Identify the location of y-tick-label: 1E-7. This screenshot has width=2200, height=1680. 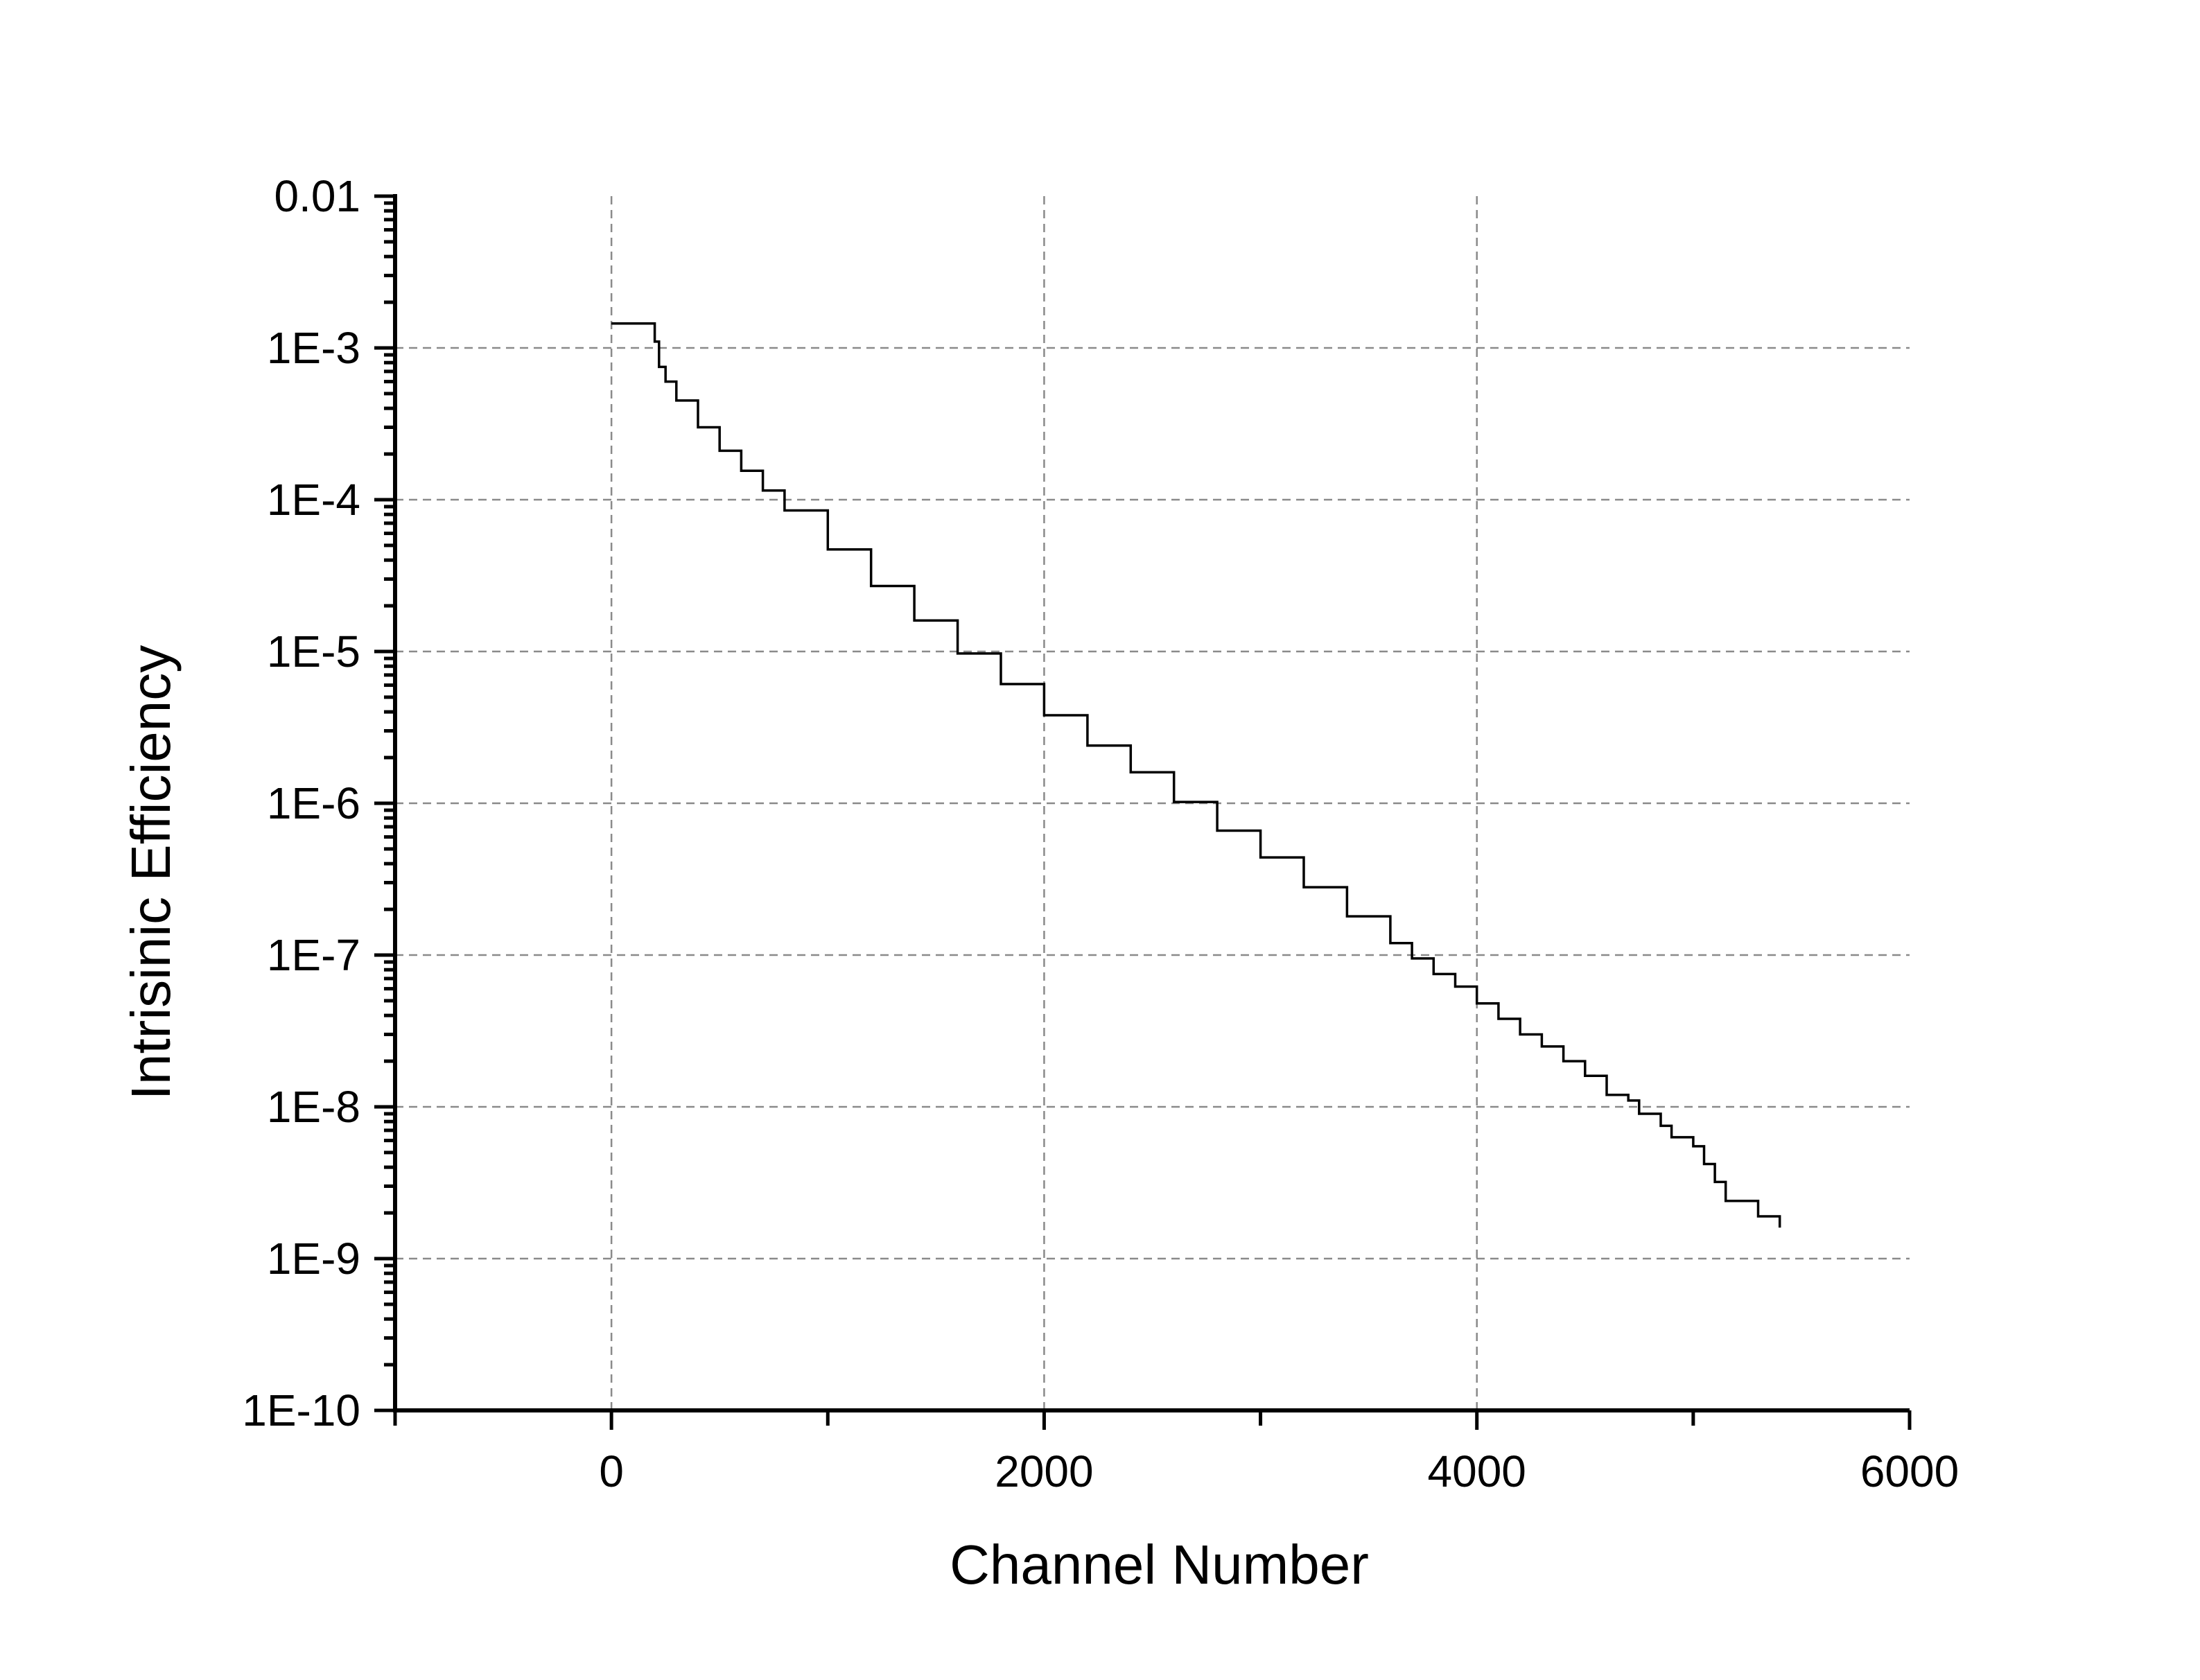
(313, 955).